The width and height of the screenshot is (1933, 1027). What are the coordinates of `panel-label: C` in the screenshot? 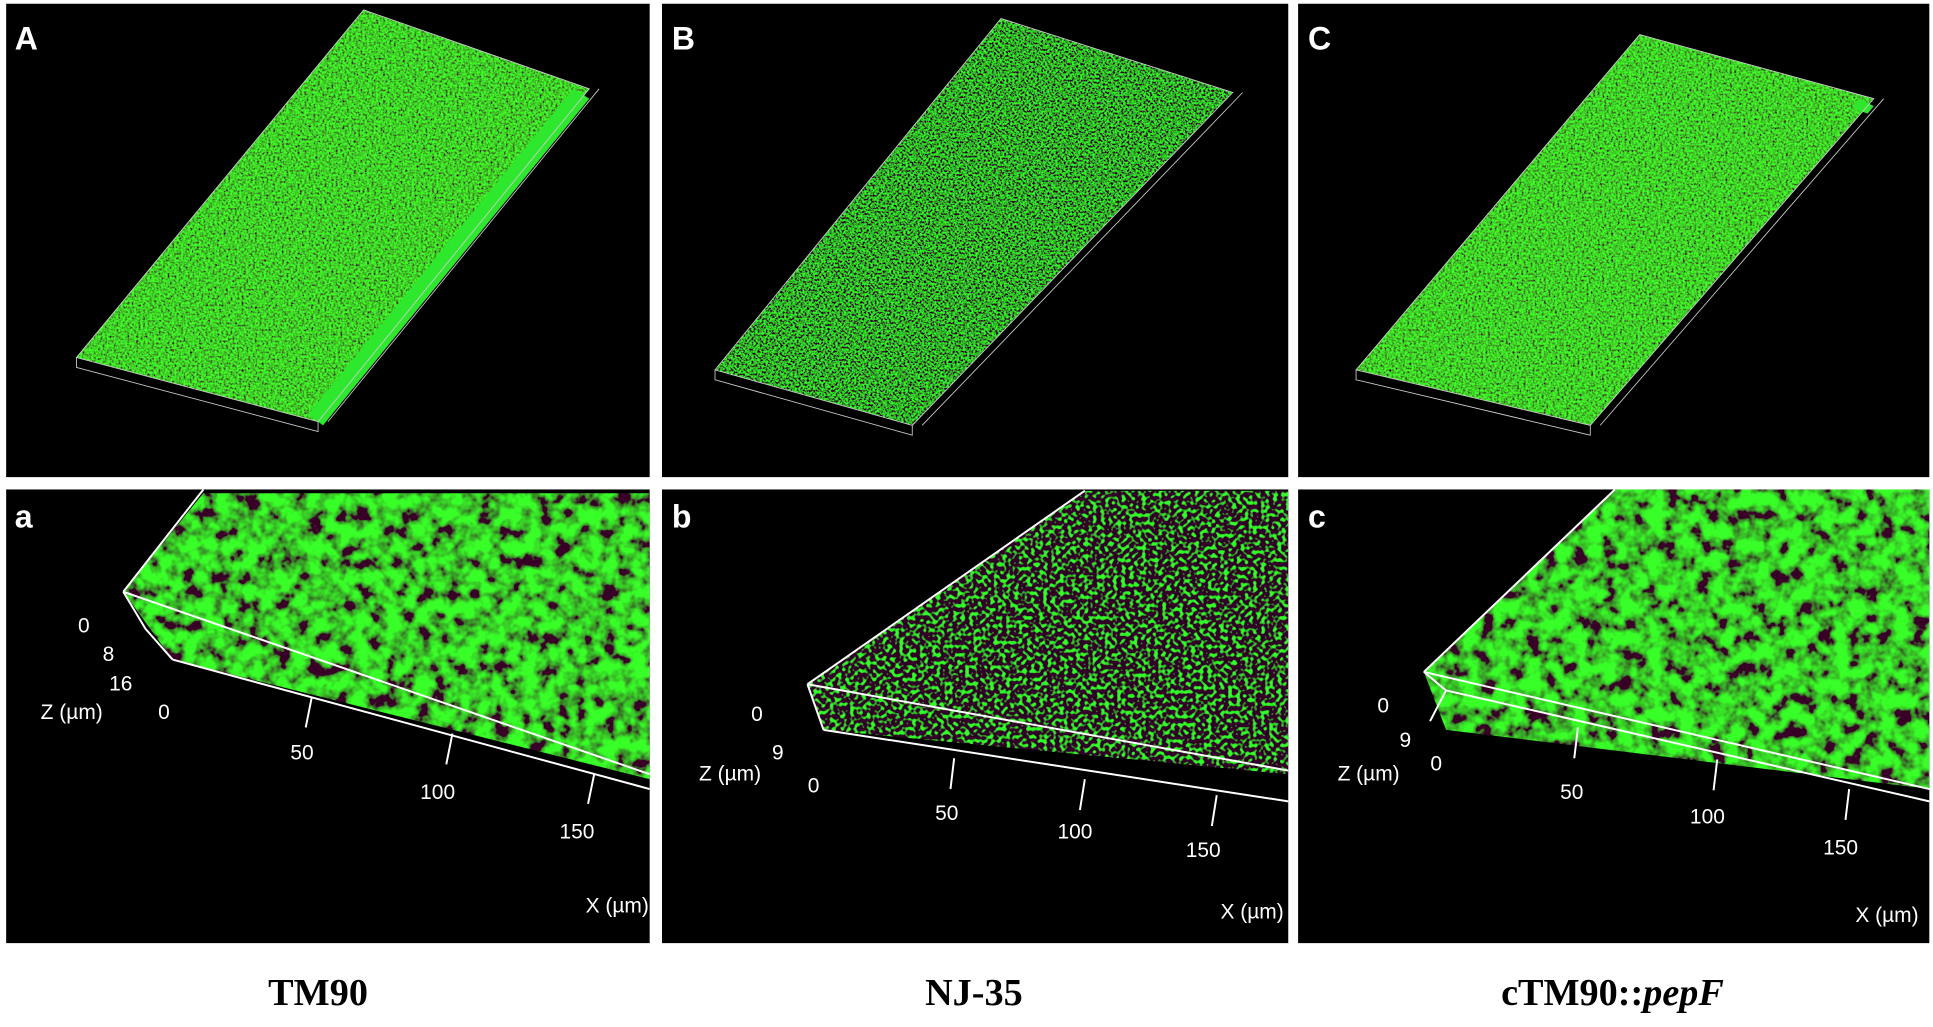 It's located at (1319, 38).